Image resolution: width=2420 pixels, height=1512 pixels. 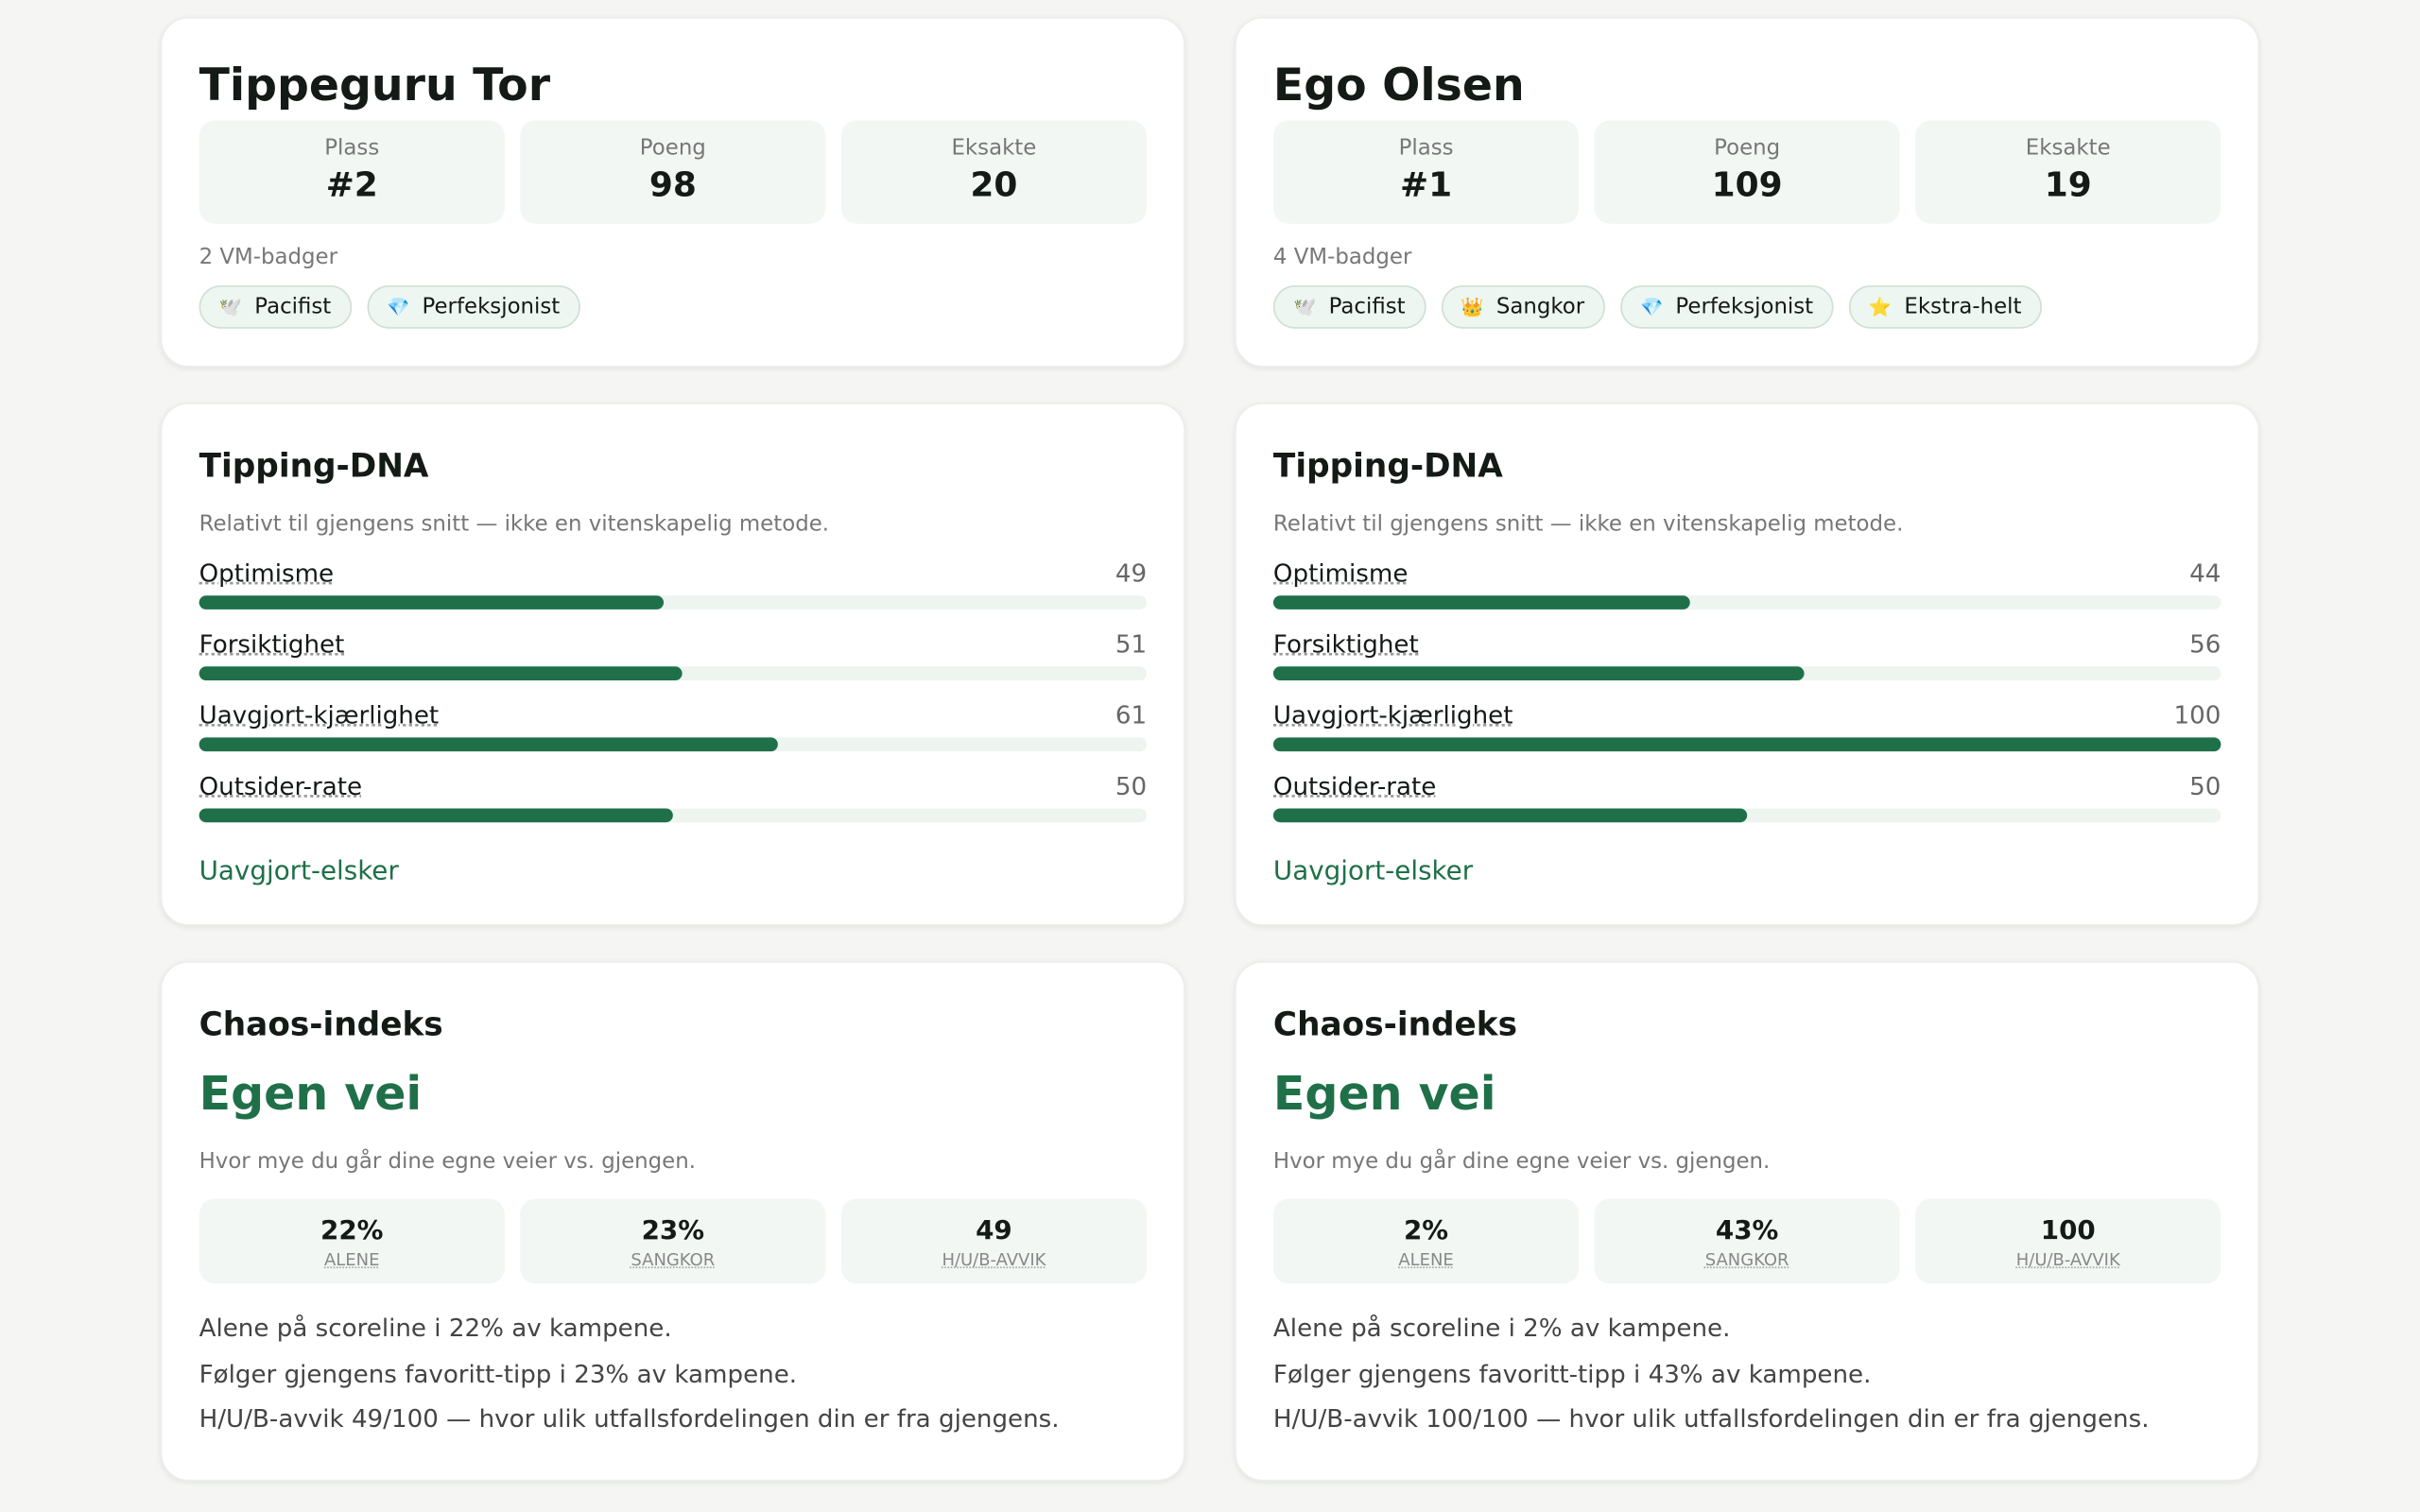 I want to click on stat-box: Poeng 109, so click(x=1747, y=172).